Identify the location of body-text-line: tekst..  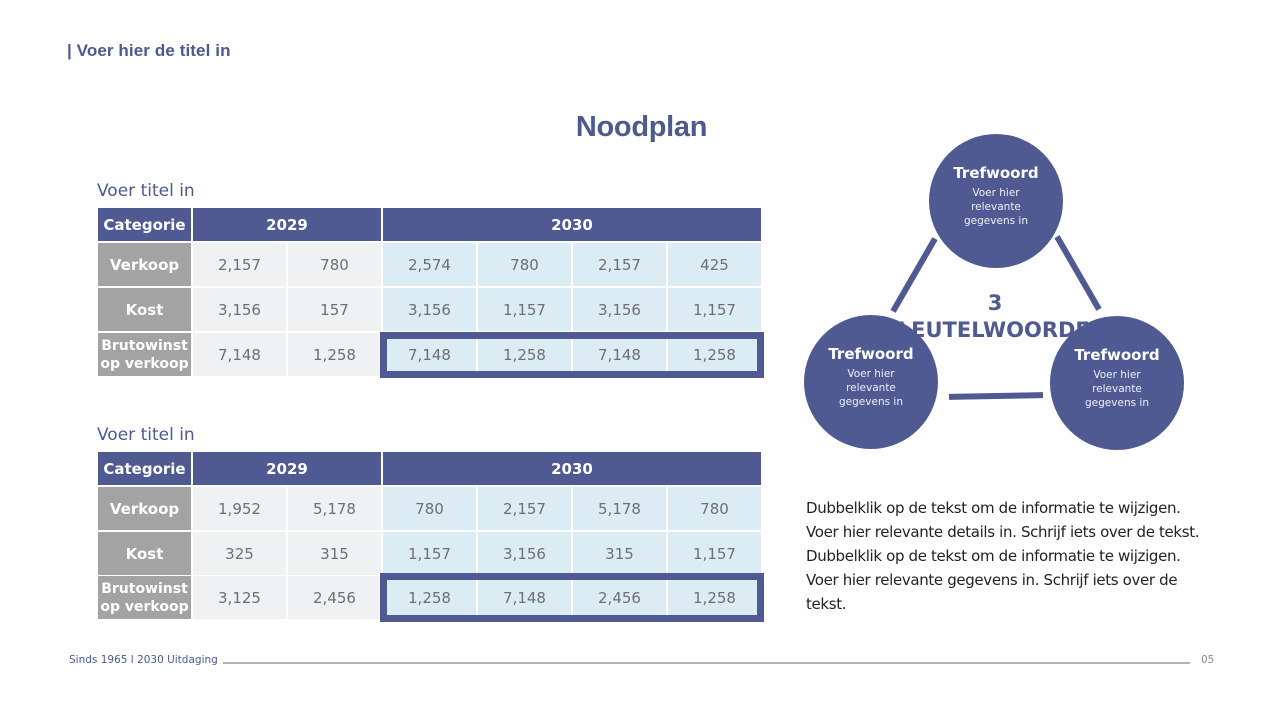
(826, 604).